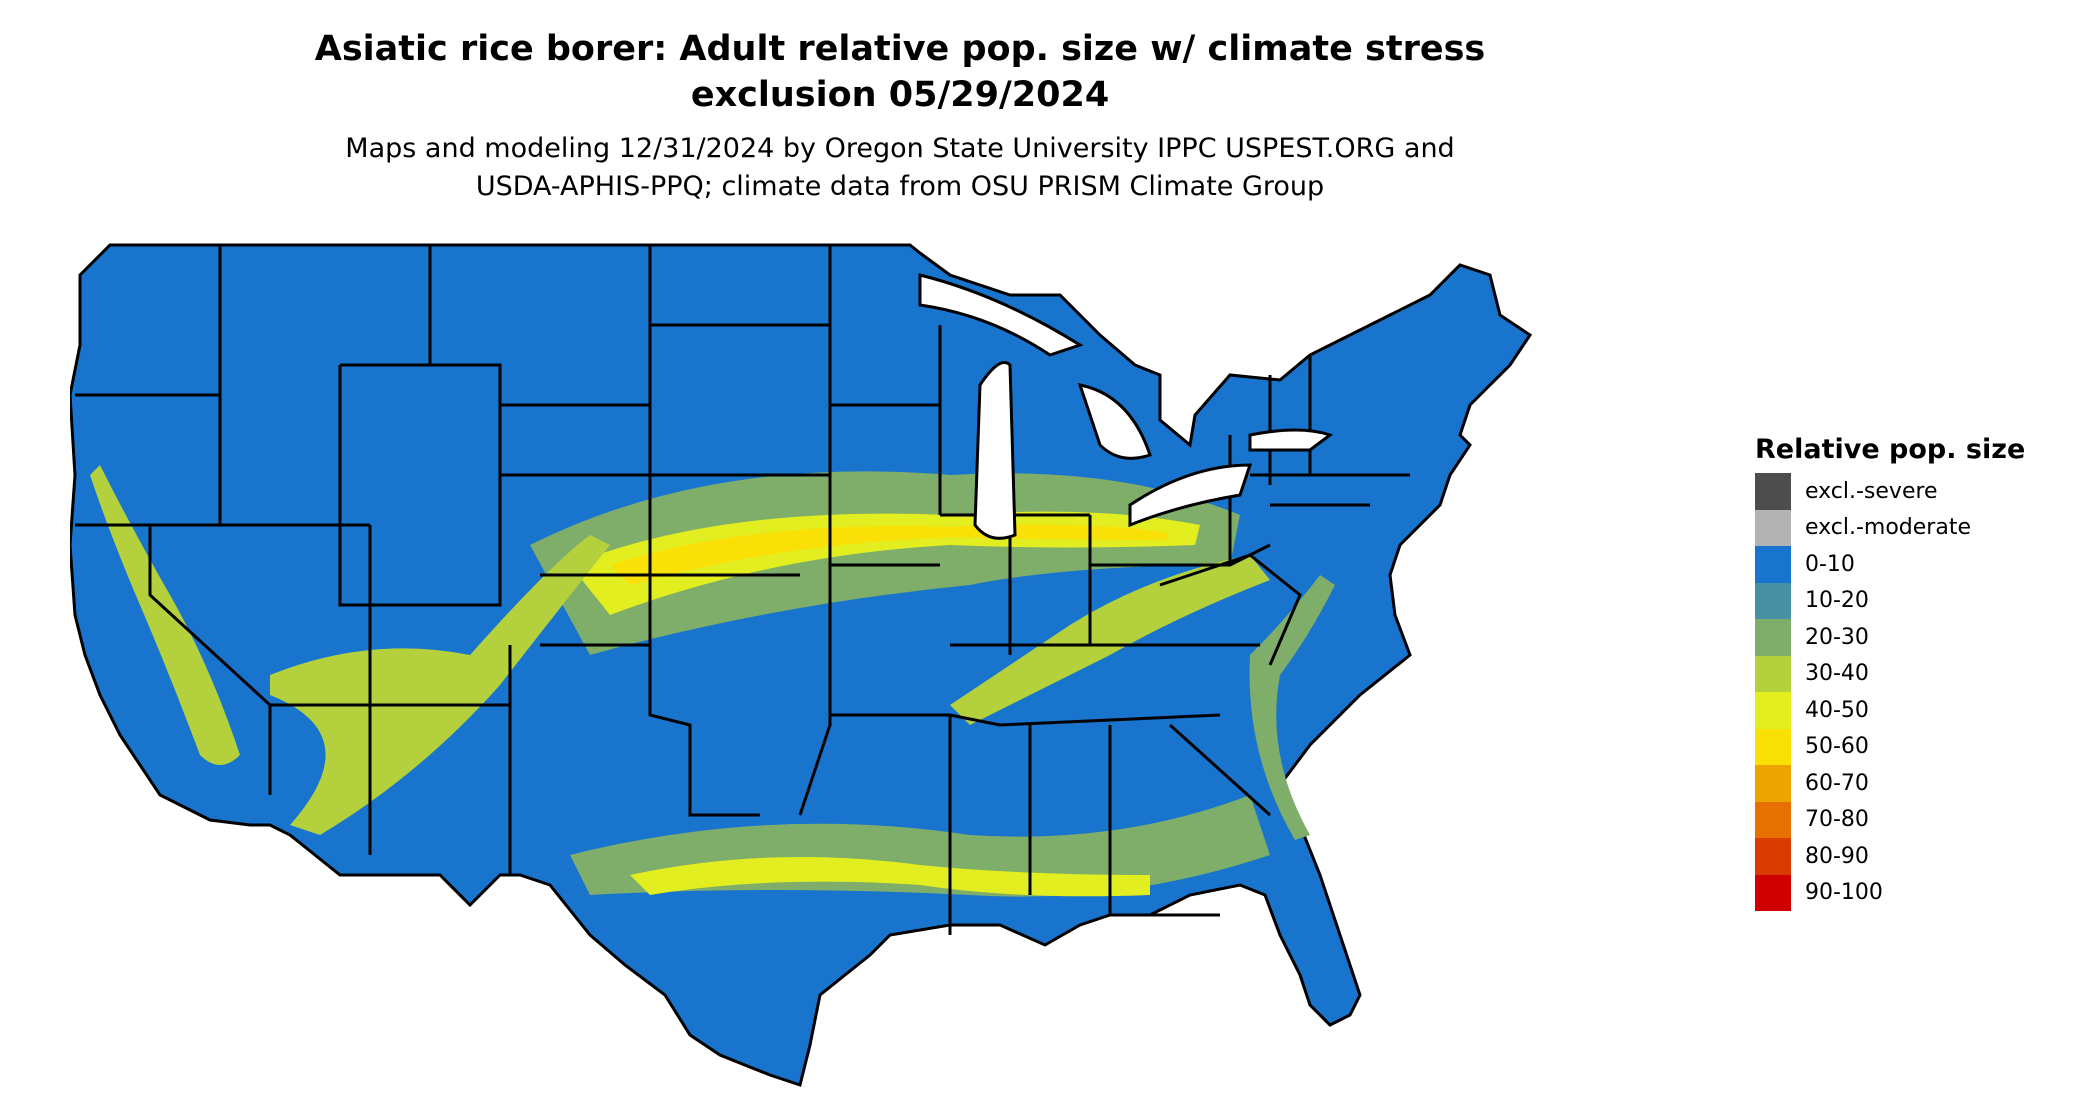 The height and width of the screenshot is (1116, 2100). What do you see at coordinates (1890, 564) in the screenshot?
I see `legend-item: 0-10` at bounding box center [1890, 564].